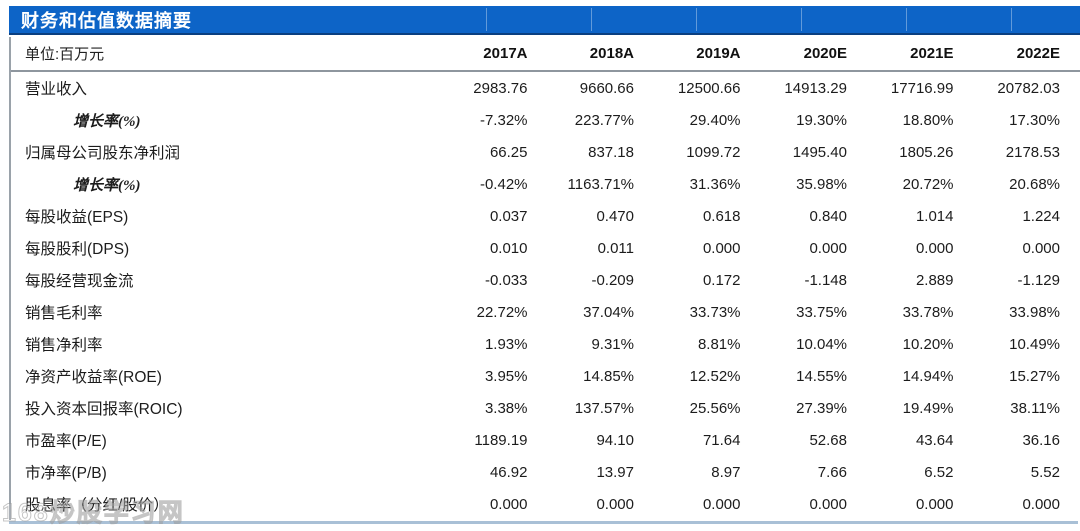 This screenshot has height=531, width=1080. Describe the element at coordinates (606, 88) in the screenshot. I see `cell-value: 9660.66` at that location.